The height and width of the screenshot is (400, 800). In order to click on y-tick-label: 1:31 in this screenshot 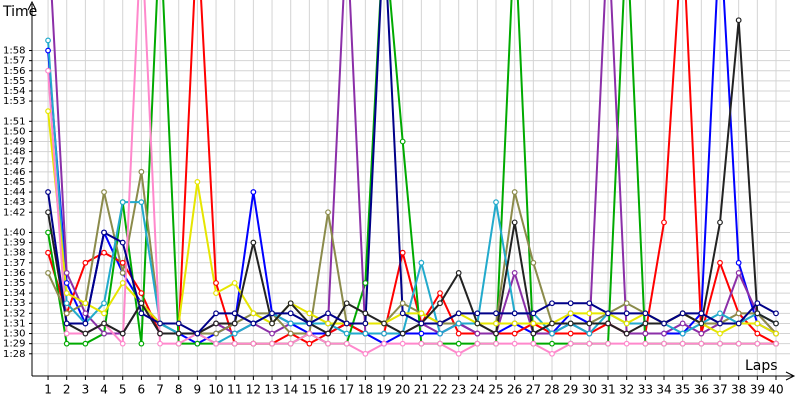, I will do `click(14, 323)`.